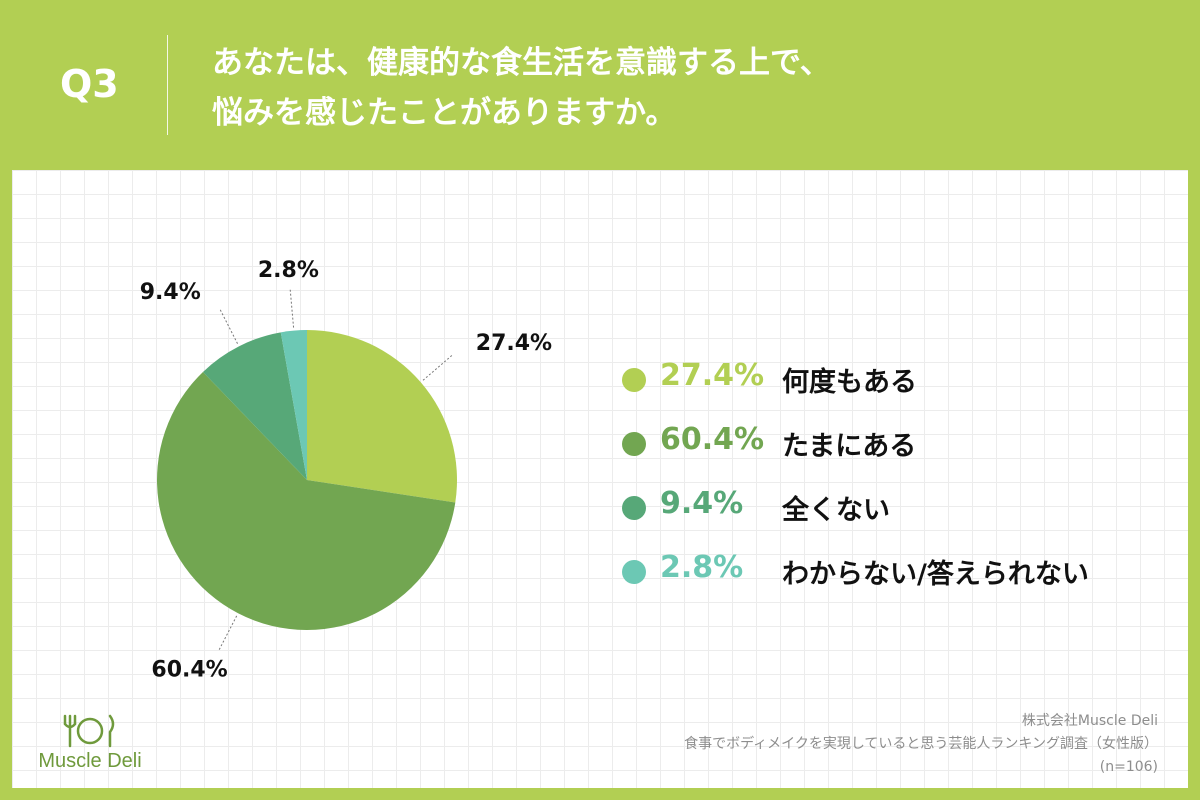 The height and width of the screenshot is (800, 1200). Describe the element at coordinates (935, 574) in the screenshot. I see `legend-label: わからない/答えられない` at that location.